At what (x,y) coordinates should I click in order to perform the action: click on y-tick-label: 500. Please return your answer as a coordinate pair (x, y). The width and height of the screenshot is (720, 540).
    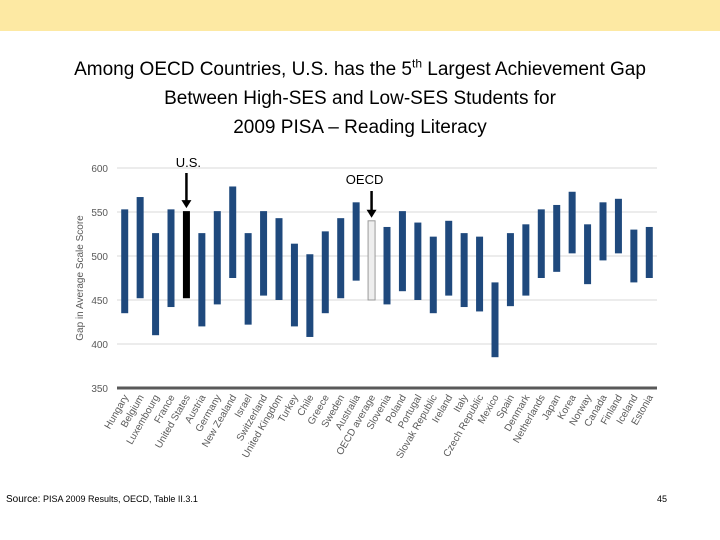
    Looking at the image, I should click on (99, 257).